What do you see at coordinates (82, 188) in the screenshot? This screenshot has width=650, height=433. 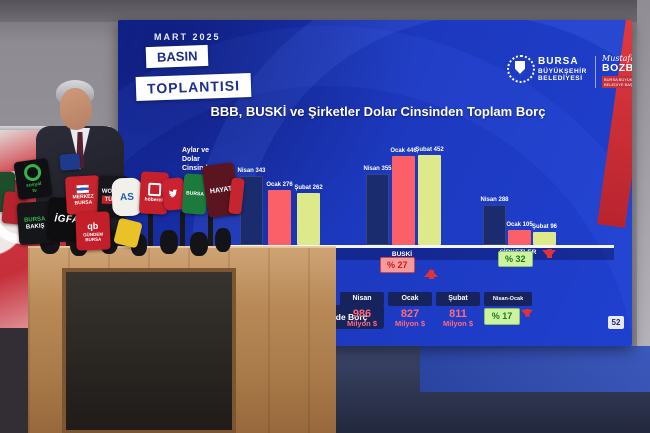 I see `merkez-flag-icon` at bounding box center [82, 188].